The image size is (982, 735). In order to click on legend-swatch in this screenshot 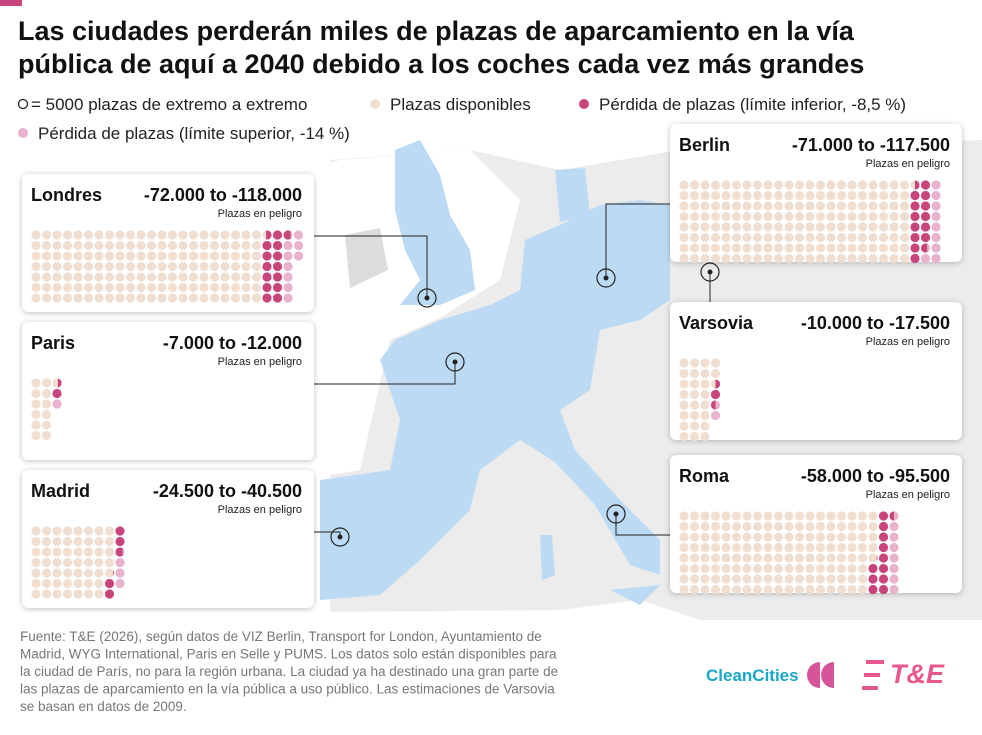, I will do `click(375, 104)`.